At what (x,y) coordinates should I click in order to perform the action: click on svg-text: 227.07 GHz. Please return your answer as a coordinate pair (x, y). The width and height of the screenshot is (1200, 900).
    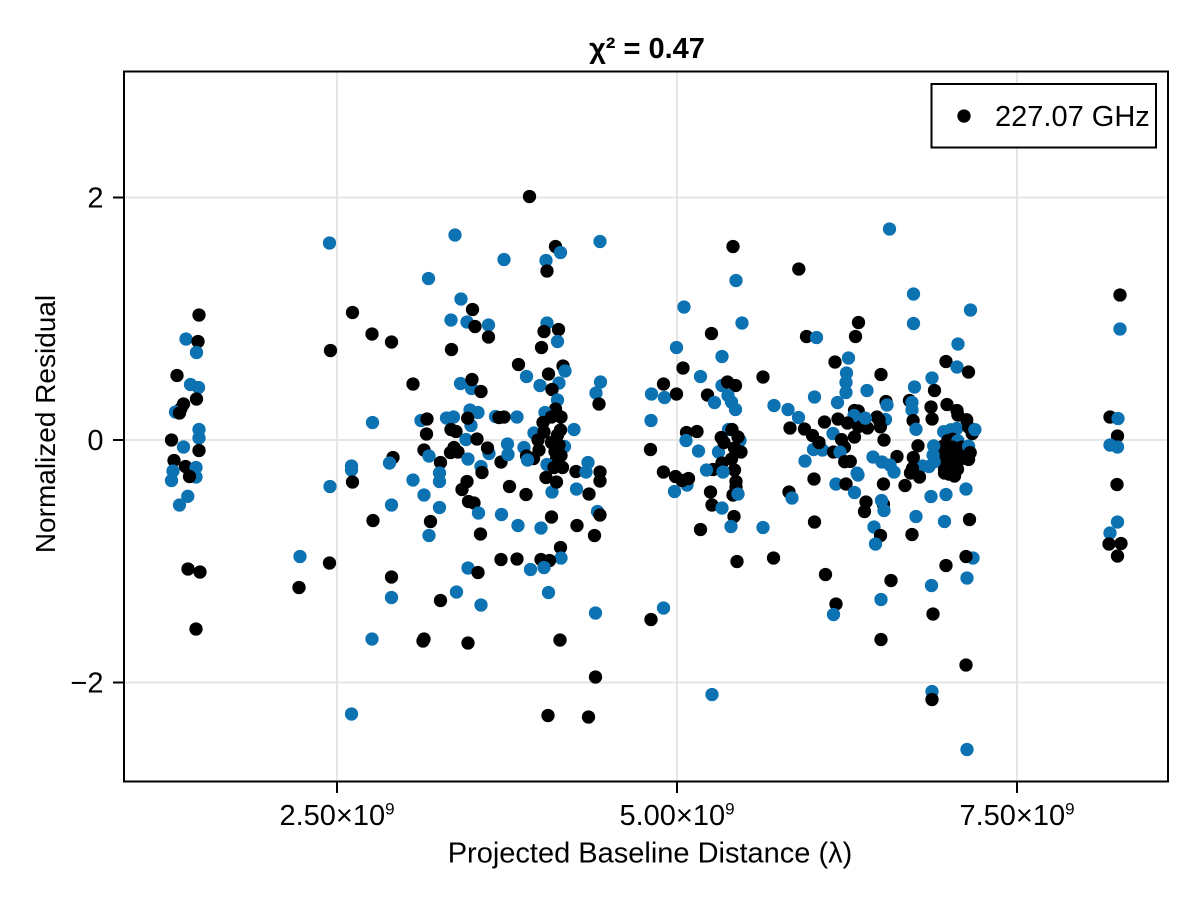
    Looking at the image, I should click on (1072, 117).